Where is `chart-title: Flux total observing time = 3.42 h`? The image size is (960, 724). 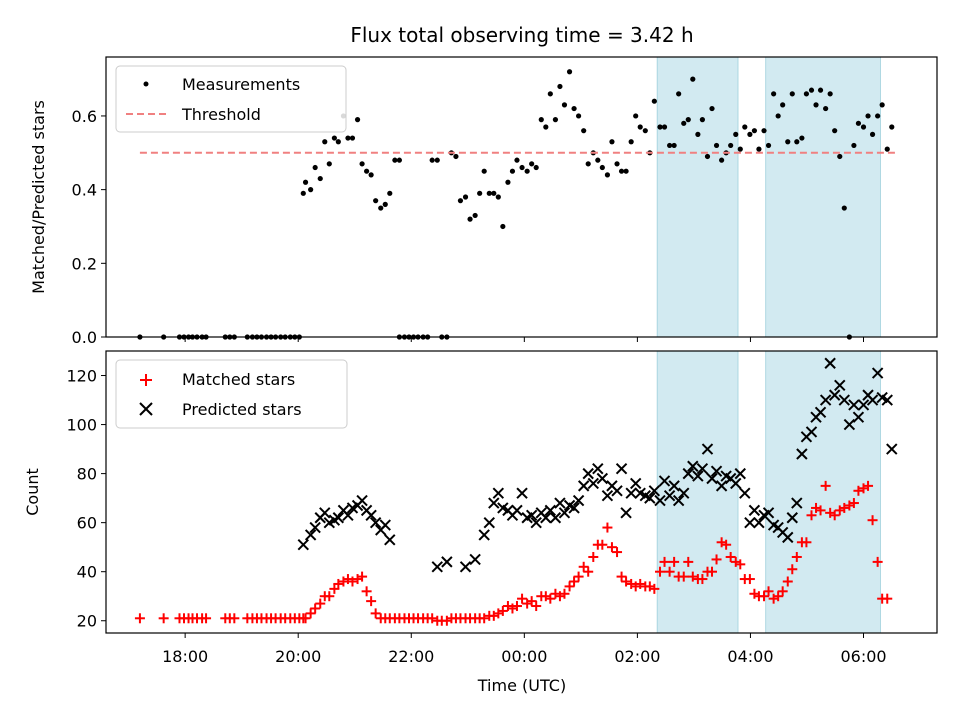 chart-title: Flux total observing time = 3.42 h is located at coordinates (521, 35).